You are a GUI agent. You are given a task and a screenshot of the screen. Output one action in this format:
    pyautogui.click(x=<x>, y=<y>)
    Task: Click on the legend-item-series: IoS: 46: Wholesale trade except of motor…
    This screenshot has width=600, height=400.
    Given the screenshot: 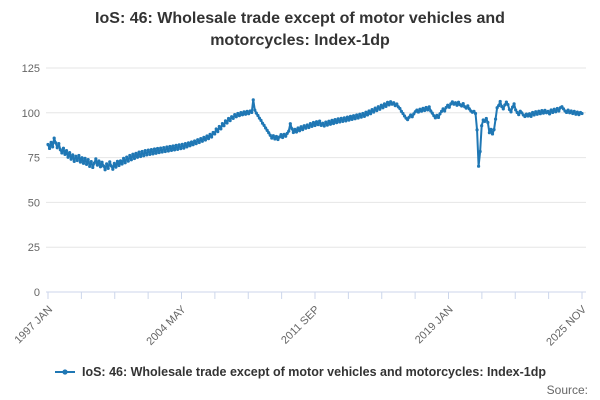 What is the action you would take?
    pyautogui.click(x=300, y=372)
    